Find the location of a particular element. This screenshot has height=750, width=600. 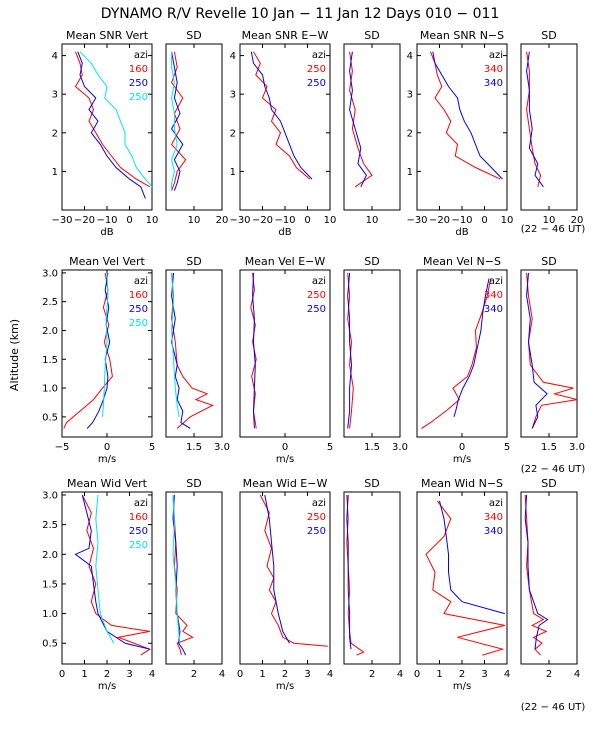

snr-ns-ytick-label: 1 is located at coordinates (410, 172).